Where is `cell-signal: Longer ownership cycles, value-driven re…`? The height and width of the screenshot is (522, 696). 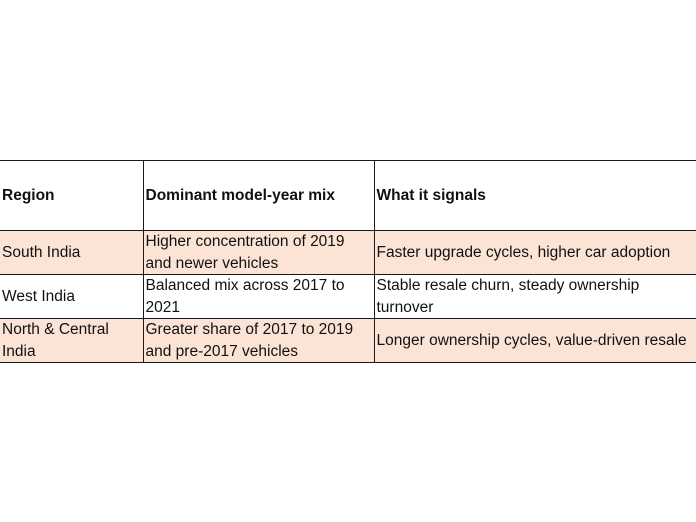
cell-signal: Longer ownership cycles, value-driven re… is located at coordinates (534, 340).